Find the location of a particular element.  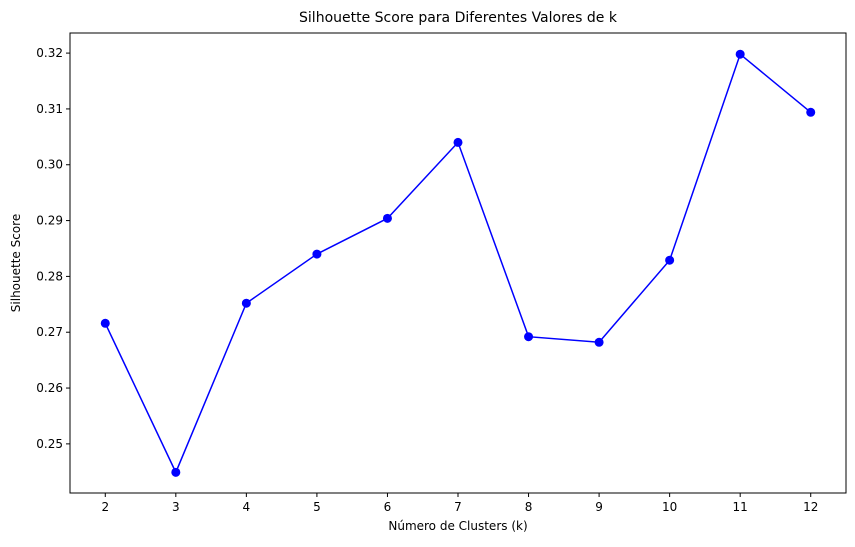

x-tick-label: 11 is located at coordinates (740, 507).